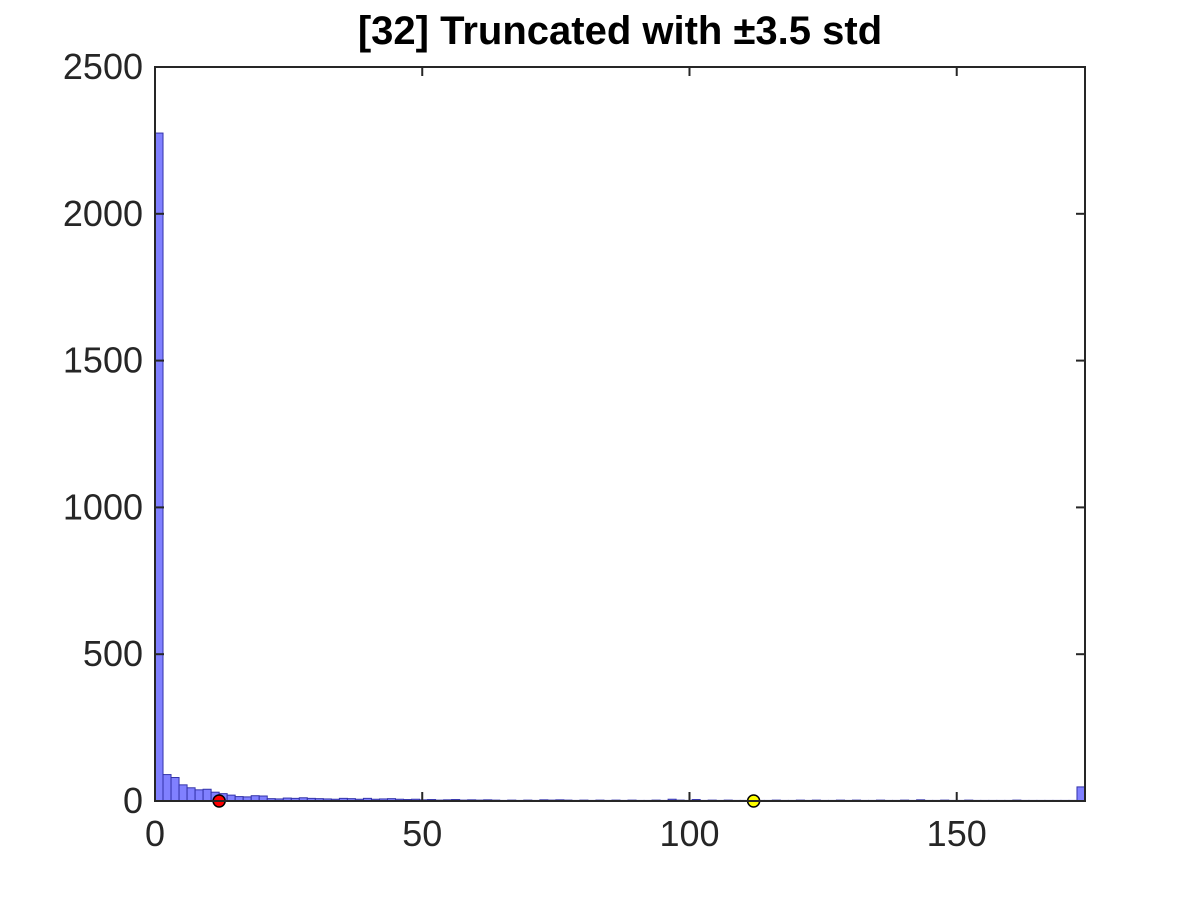 The width and height of the screenshot is (1200, 900). I want to click on y-tick-label-5: 2500, so click(103, 66).